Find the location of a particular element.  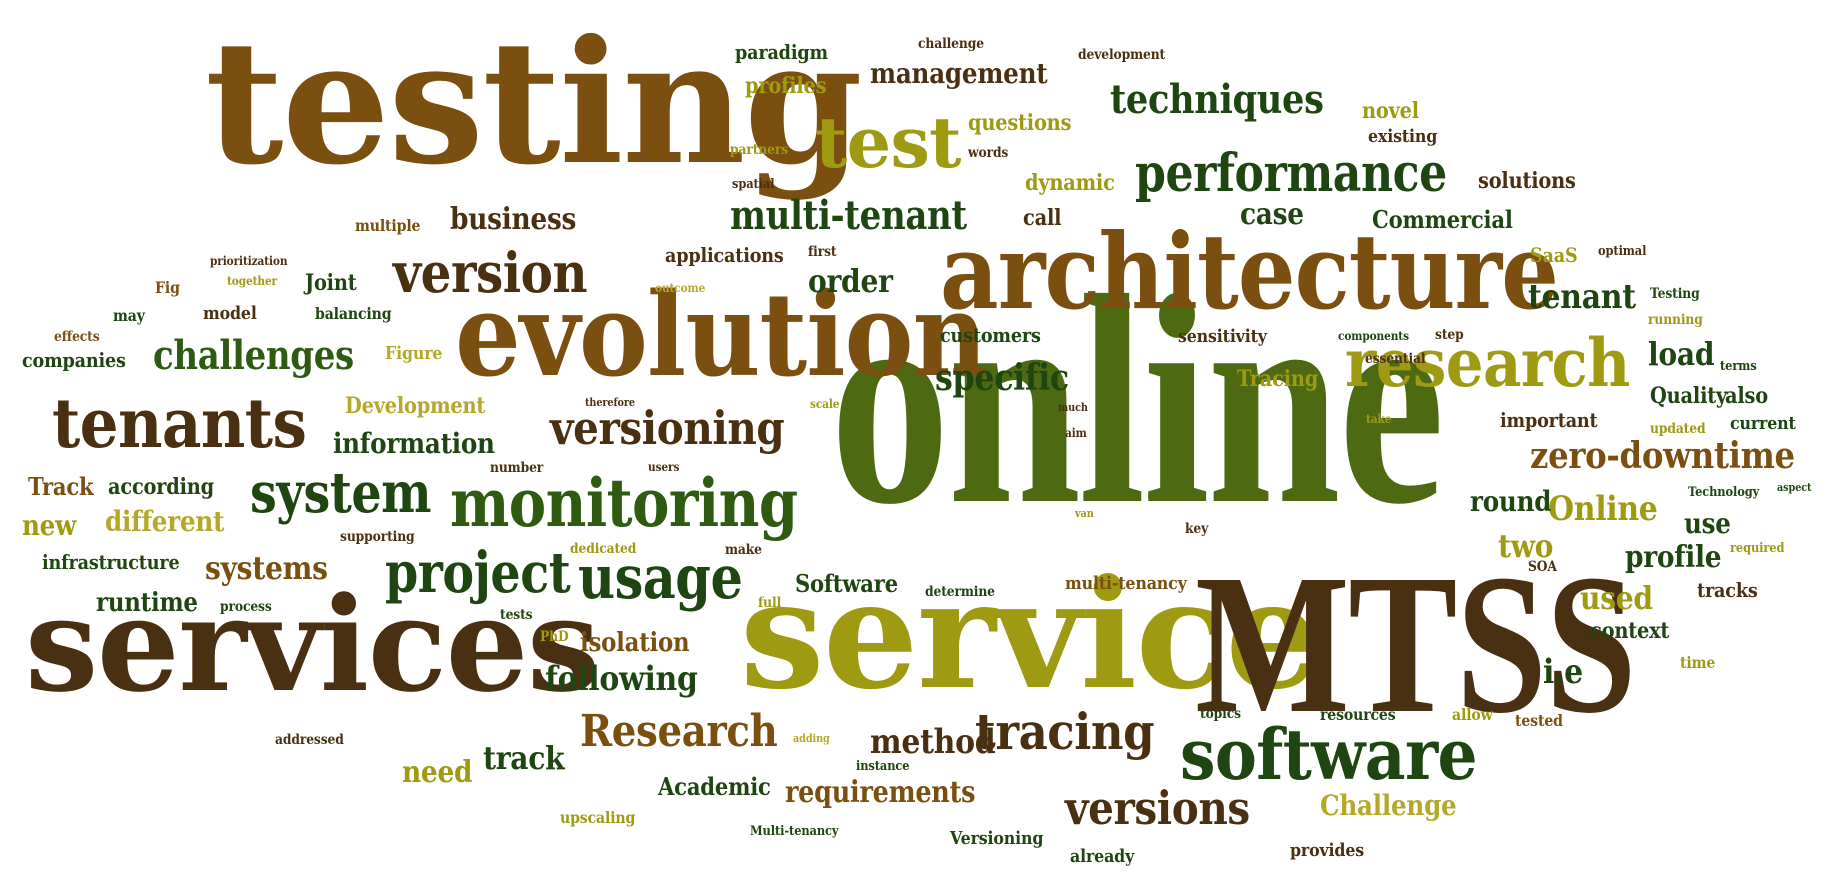

word-important: important is located at coordinates (1549, 420).